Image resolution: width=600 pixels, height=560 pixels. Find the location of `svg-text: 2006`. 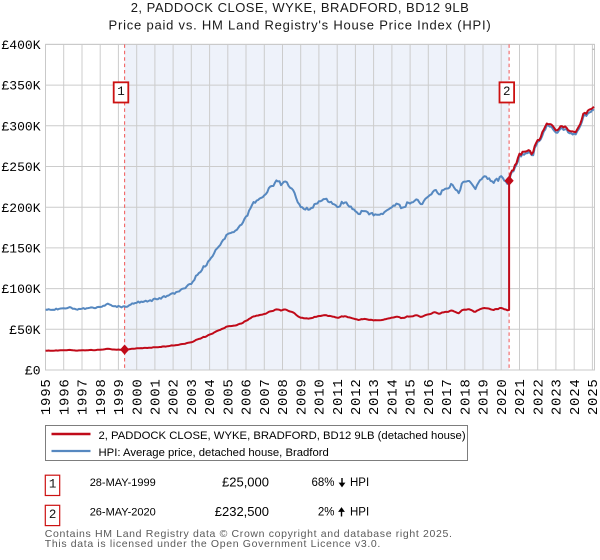

svg-text: 2006 is located at coordinates (248, 397).